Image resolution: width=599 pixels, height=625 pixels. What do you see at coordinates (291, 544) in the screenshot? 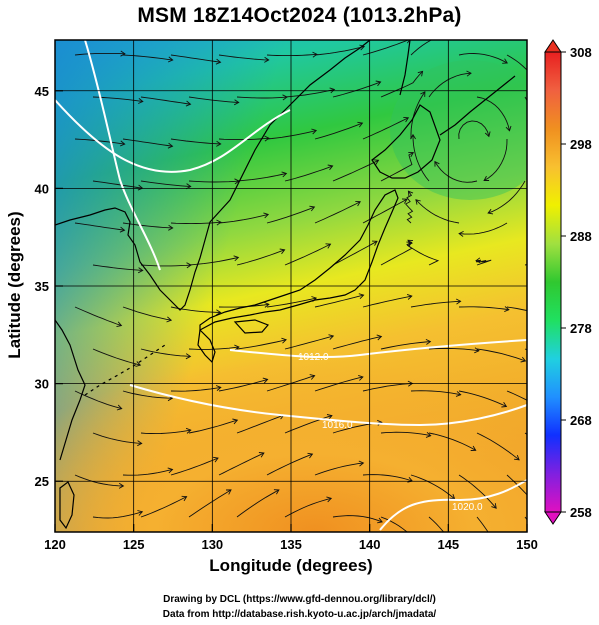
I see `x-tick-label: 135` at bounding box center [291, 544].